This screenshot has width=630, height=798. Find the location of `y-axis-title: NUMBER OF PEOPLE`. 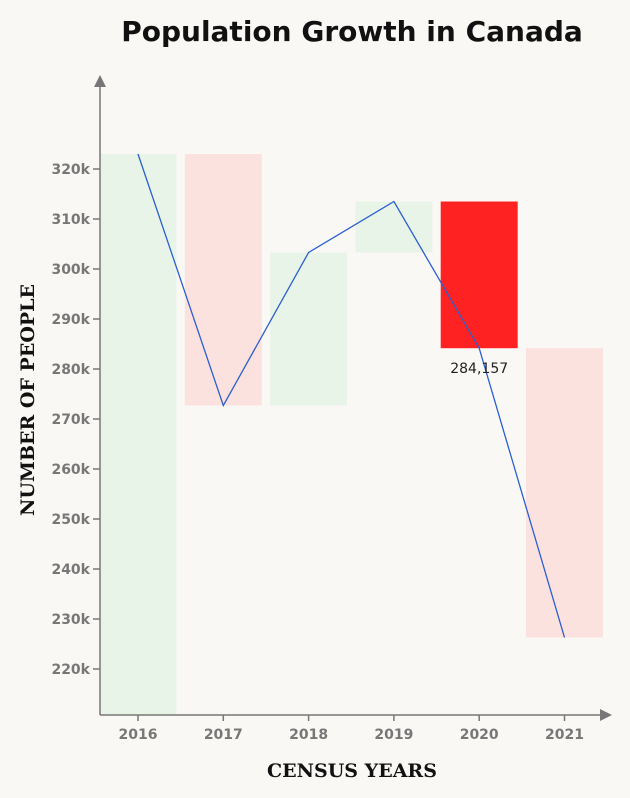

y-axis-title: NUMBER OF PEOPLE is located at coordinates (28, 400).